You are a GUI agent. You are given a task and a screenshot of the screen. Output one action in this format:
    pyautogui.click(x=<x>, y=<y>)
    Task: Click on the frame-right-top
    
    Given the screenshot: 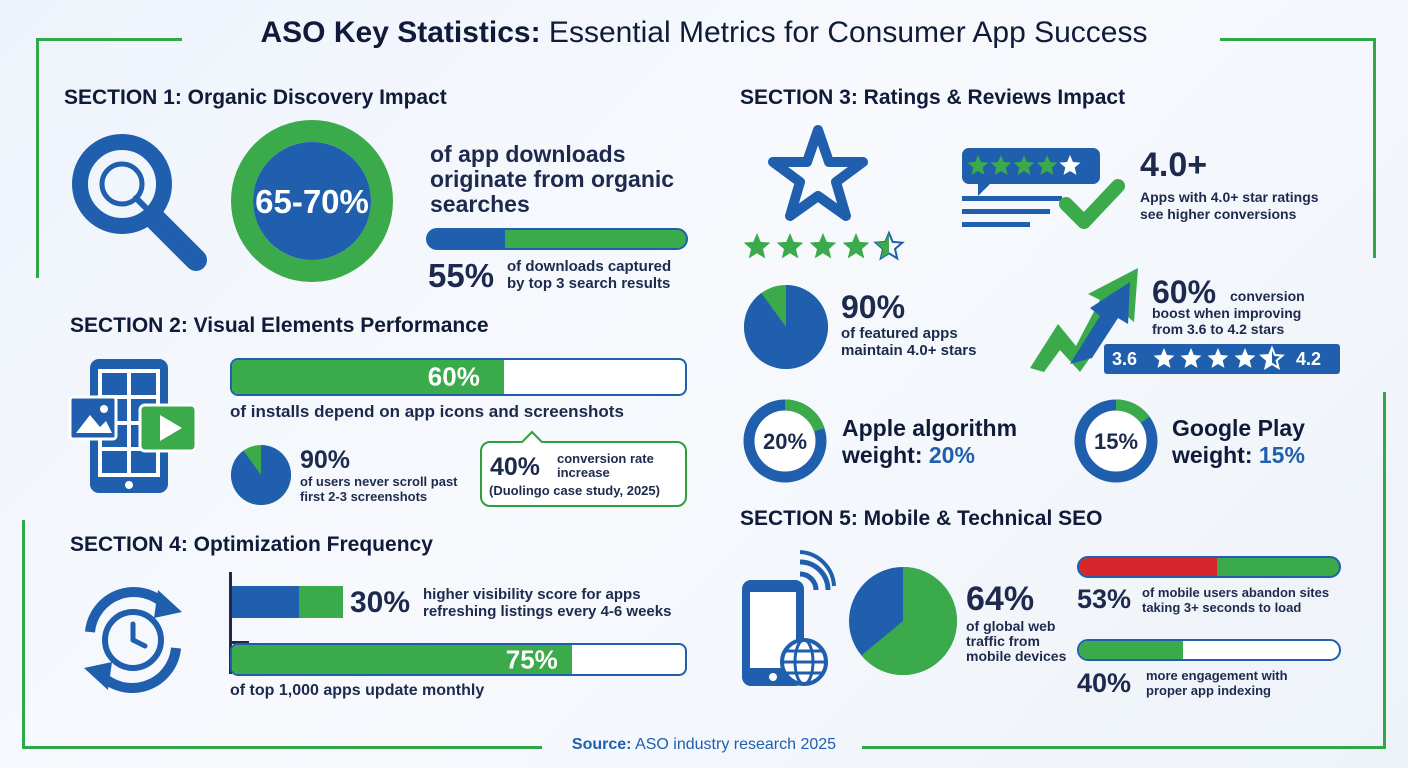 What is the action you would take?
    pyautogui.click(x=1374, y=148)
    